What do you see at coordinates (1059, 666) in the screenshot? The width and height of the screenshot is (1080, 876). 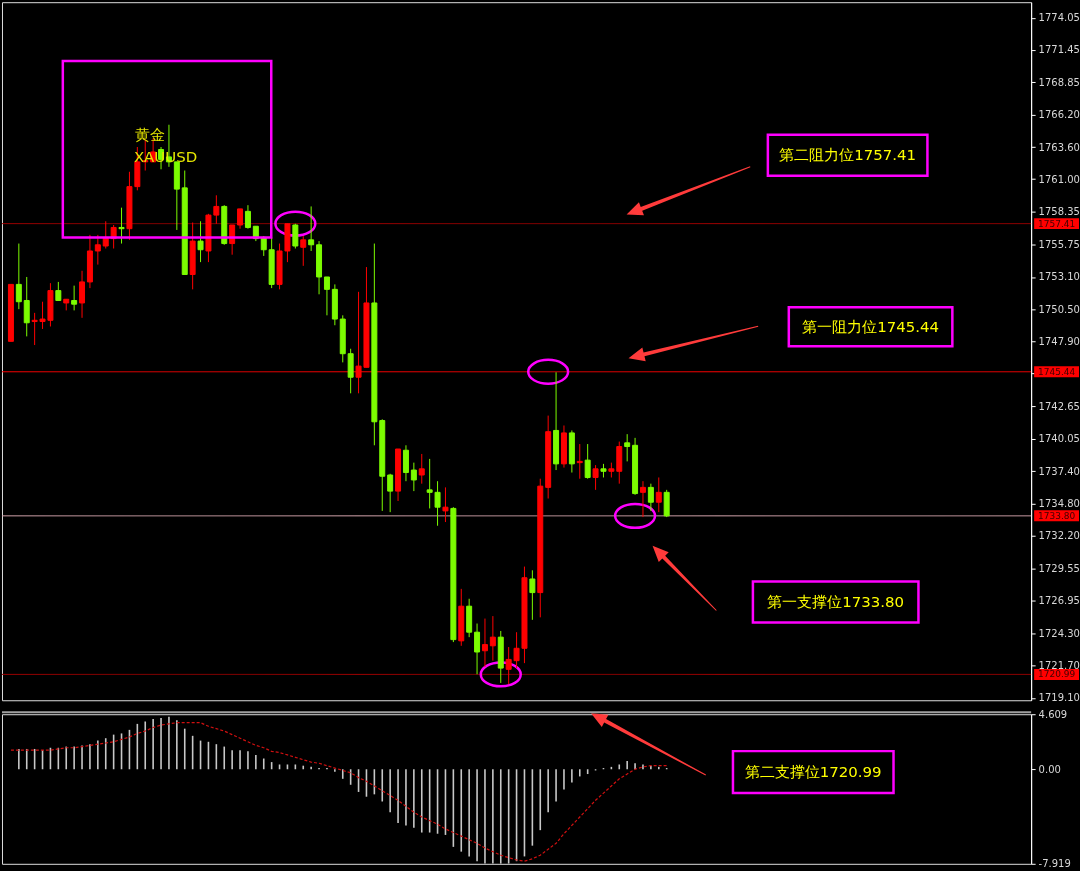 I see `y-tick-label: 1721.70` at bounding box center [1059, 666].